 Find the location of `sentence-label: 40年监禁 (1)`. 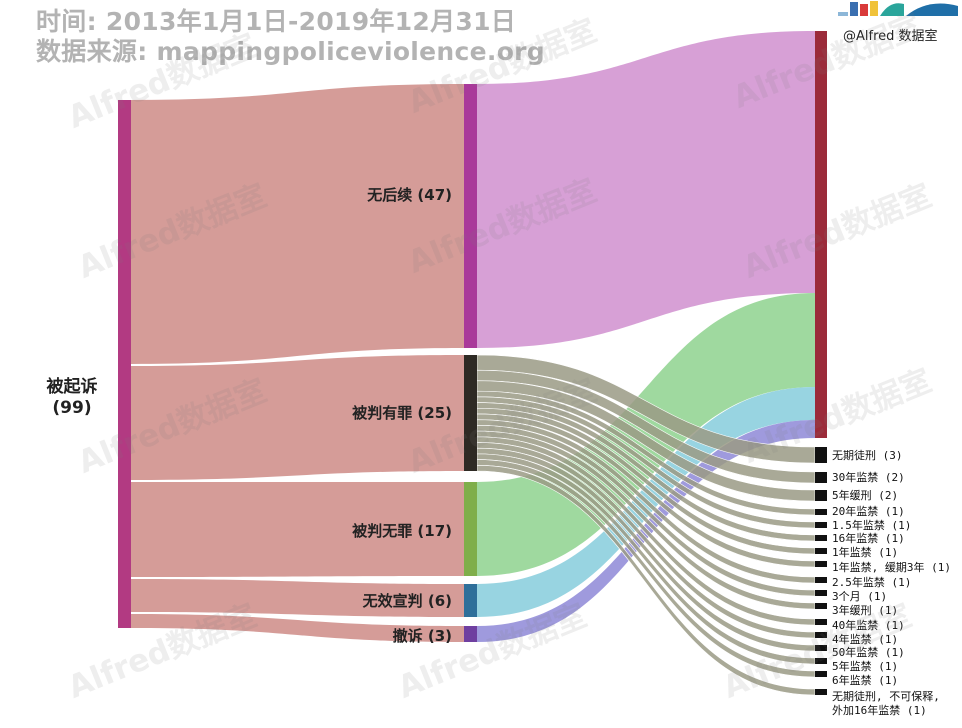

sentence-label: 40年监禁 (1) is located at coordinates (868, 625).